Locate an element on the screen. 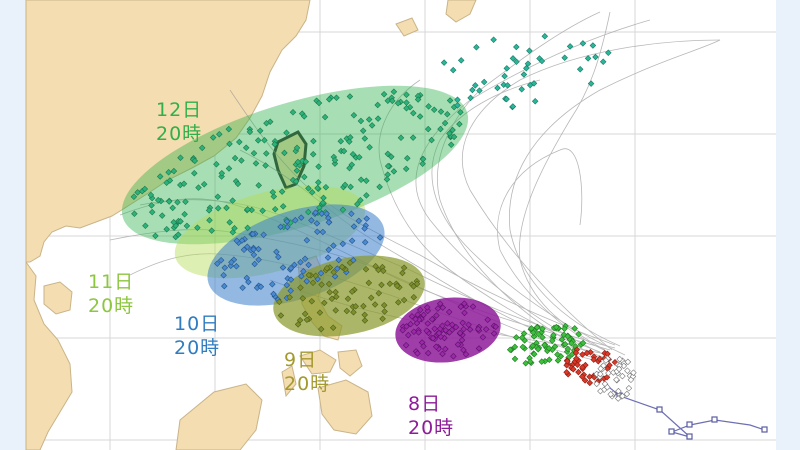 The image size is (800, 450). label-day8: 8日 20時 is located at coordinates (431, 416).